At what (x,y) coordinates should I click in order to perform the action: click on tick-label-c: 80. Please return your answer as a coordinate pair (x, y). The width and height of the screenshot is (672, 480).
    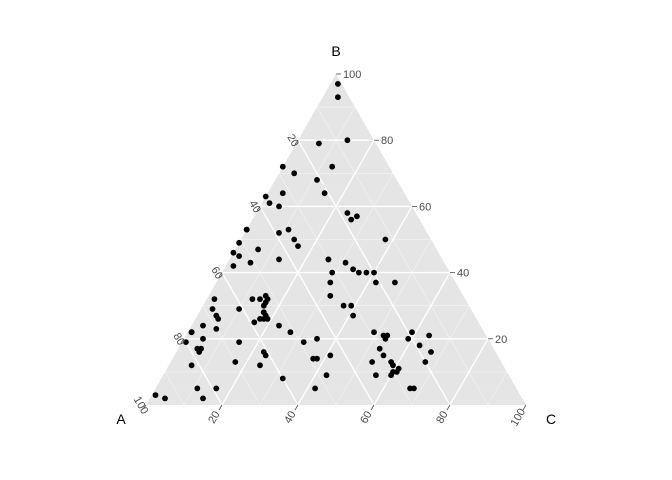
    Looking at the image, I should click on (442, 417).